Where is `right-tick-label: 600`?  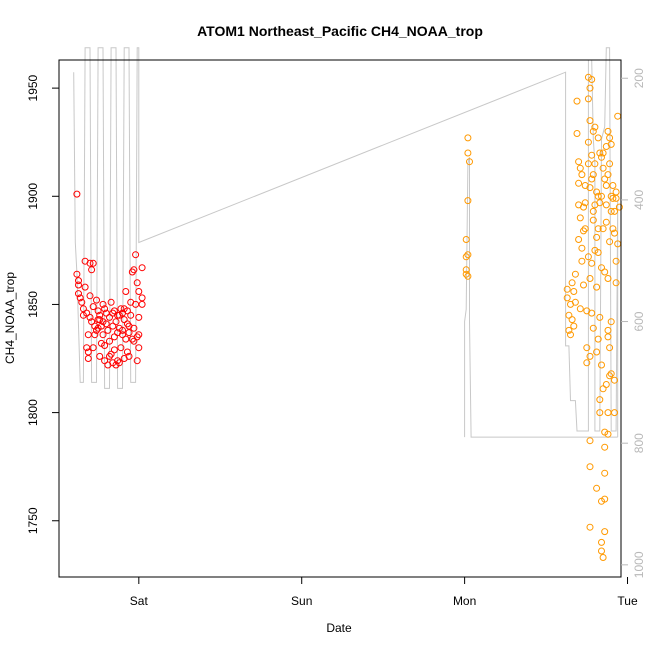
right-tick-label: 600 is located at coordinates (639, 321).